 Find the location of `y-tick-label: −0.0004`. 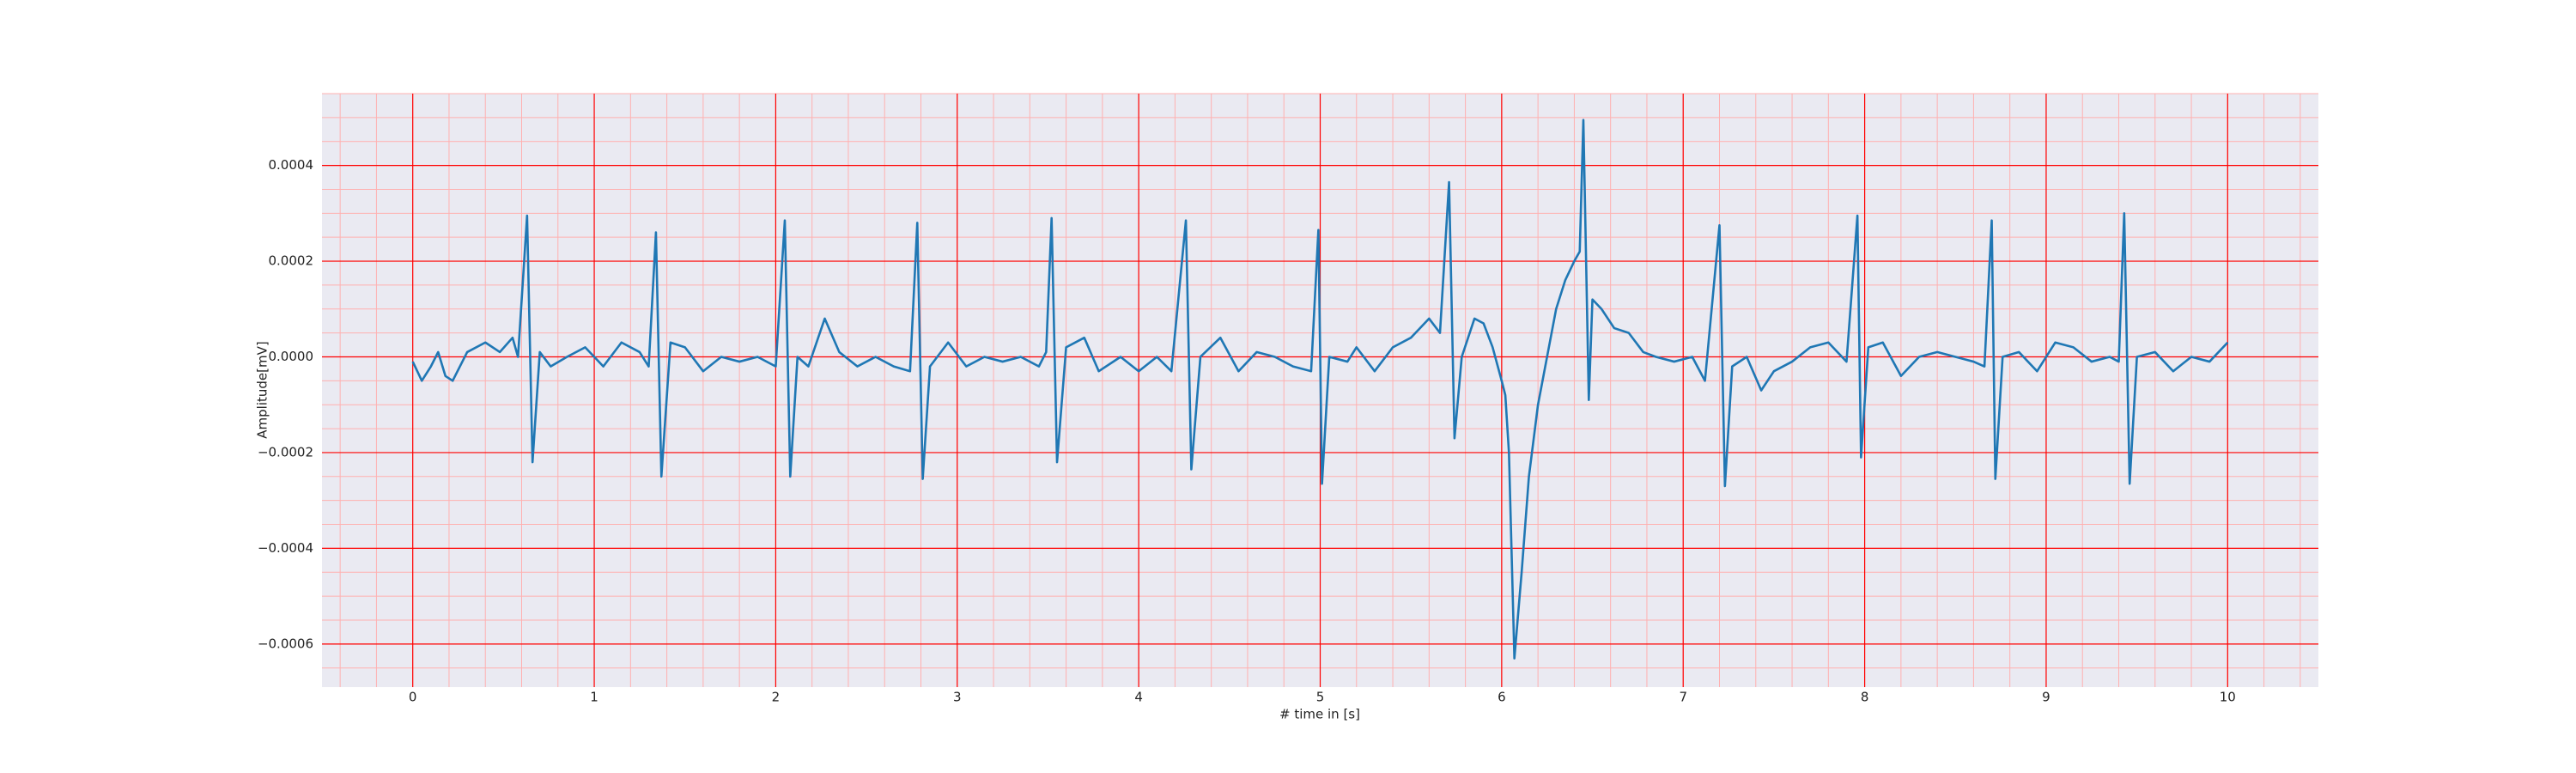

y-tick-label: −0.0004 is located at coordinates (285, 548).